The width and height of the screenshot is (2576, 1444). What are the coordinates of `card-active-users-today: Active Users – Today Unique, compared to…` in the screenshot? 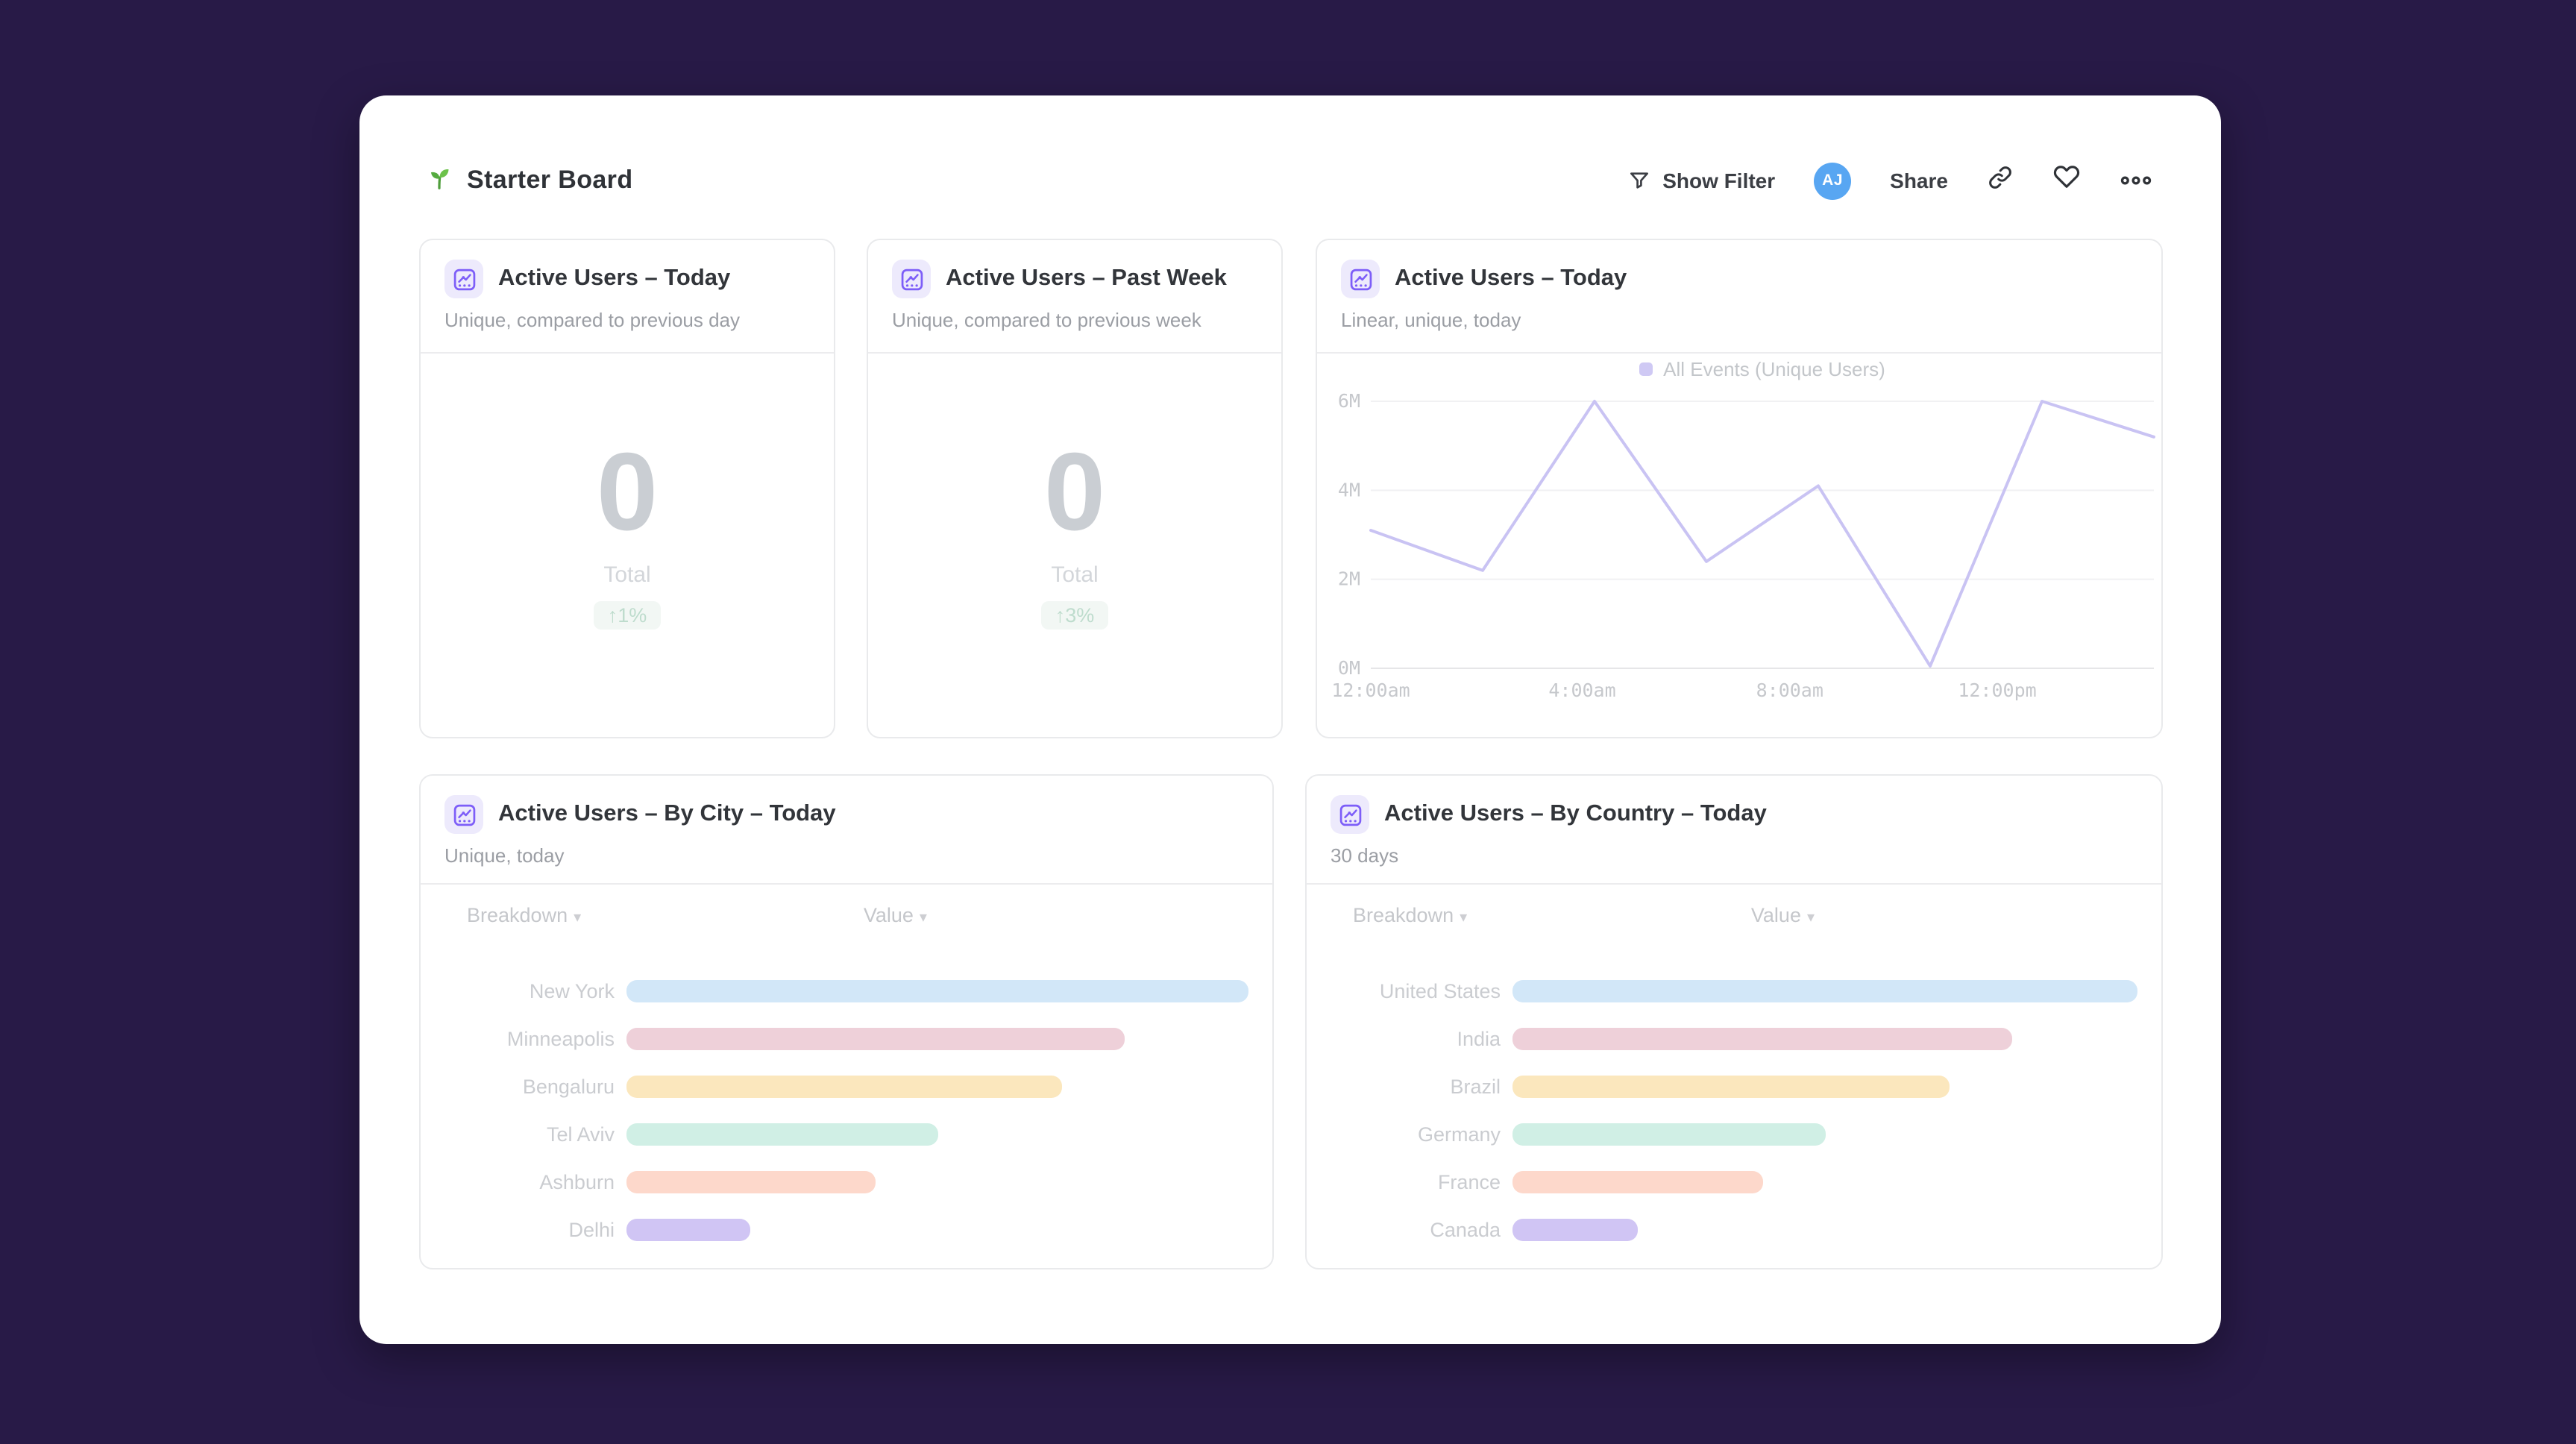 It's located at (627, 489).